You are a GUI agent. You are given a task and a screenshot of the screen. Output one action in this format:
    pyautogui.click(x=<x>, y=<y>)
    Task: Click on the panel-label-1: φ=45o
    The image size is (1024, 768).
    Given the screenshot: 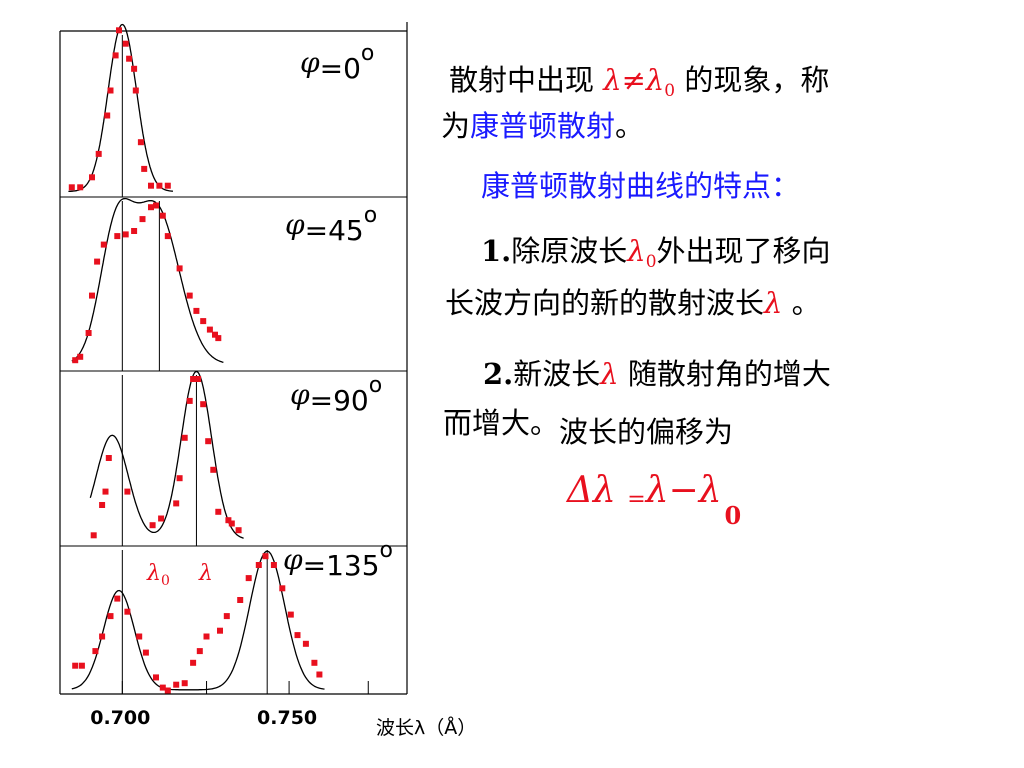 What is the action you would take?
    pyautogui.click(x=331, y=225)
    